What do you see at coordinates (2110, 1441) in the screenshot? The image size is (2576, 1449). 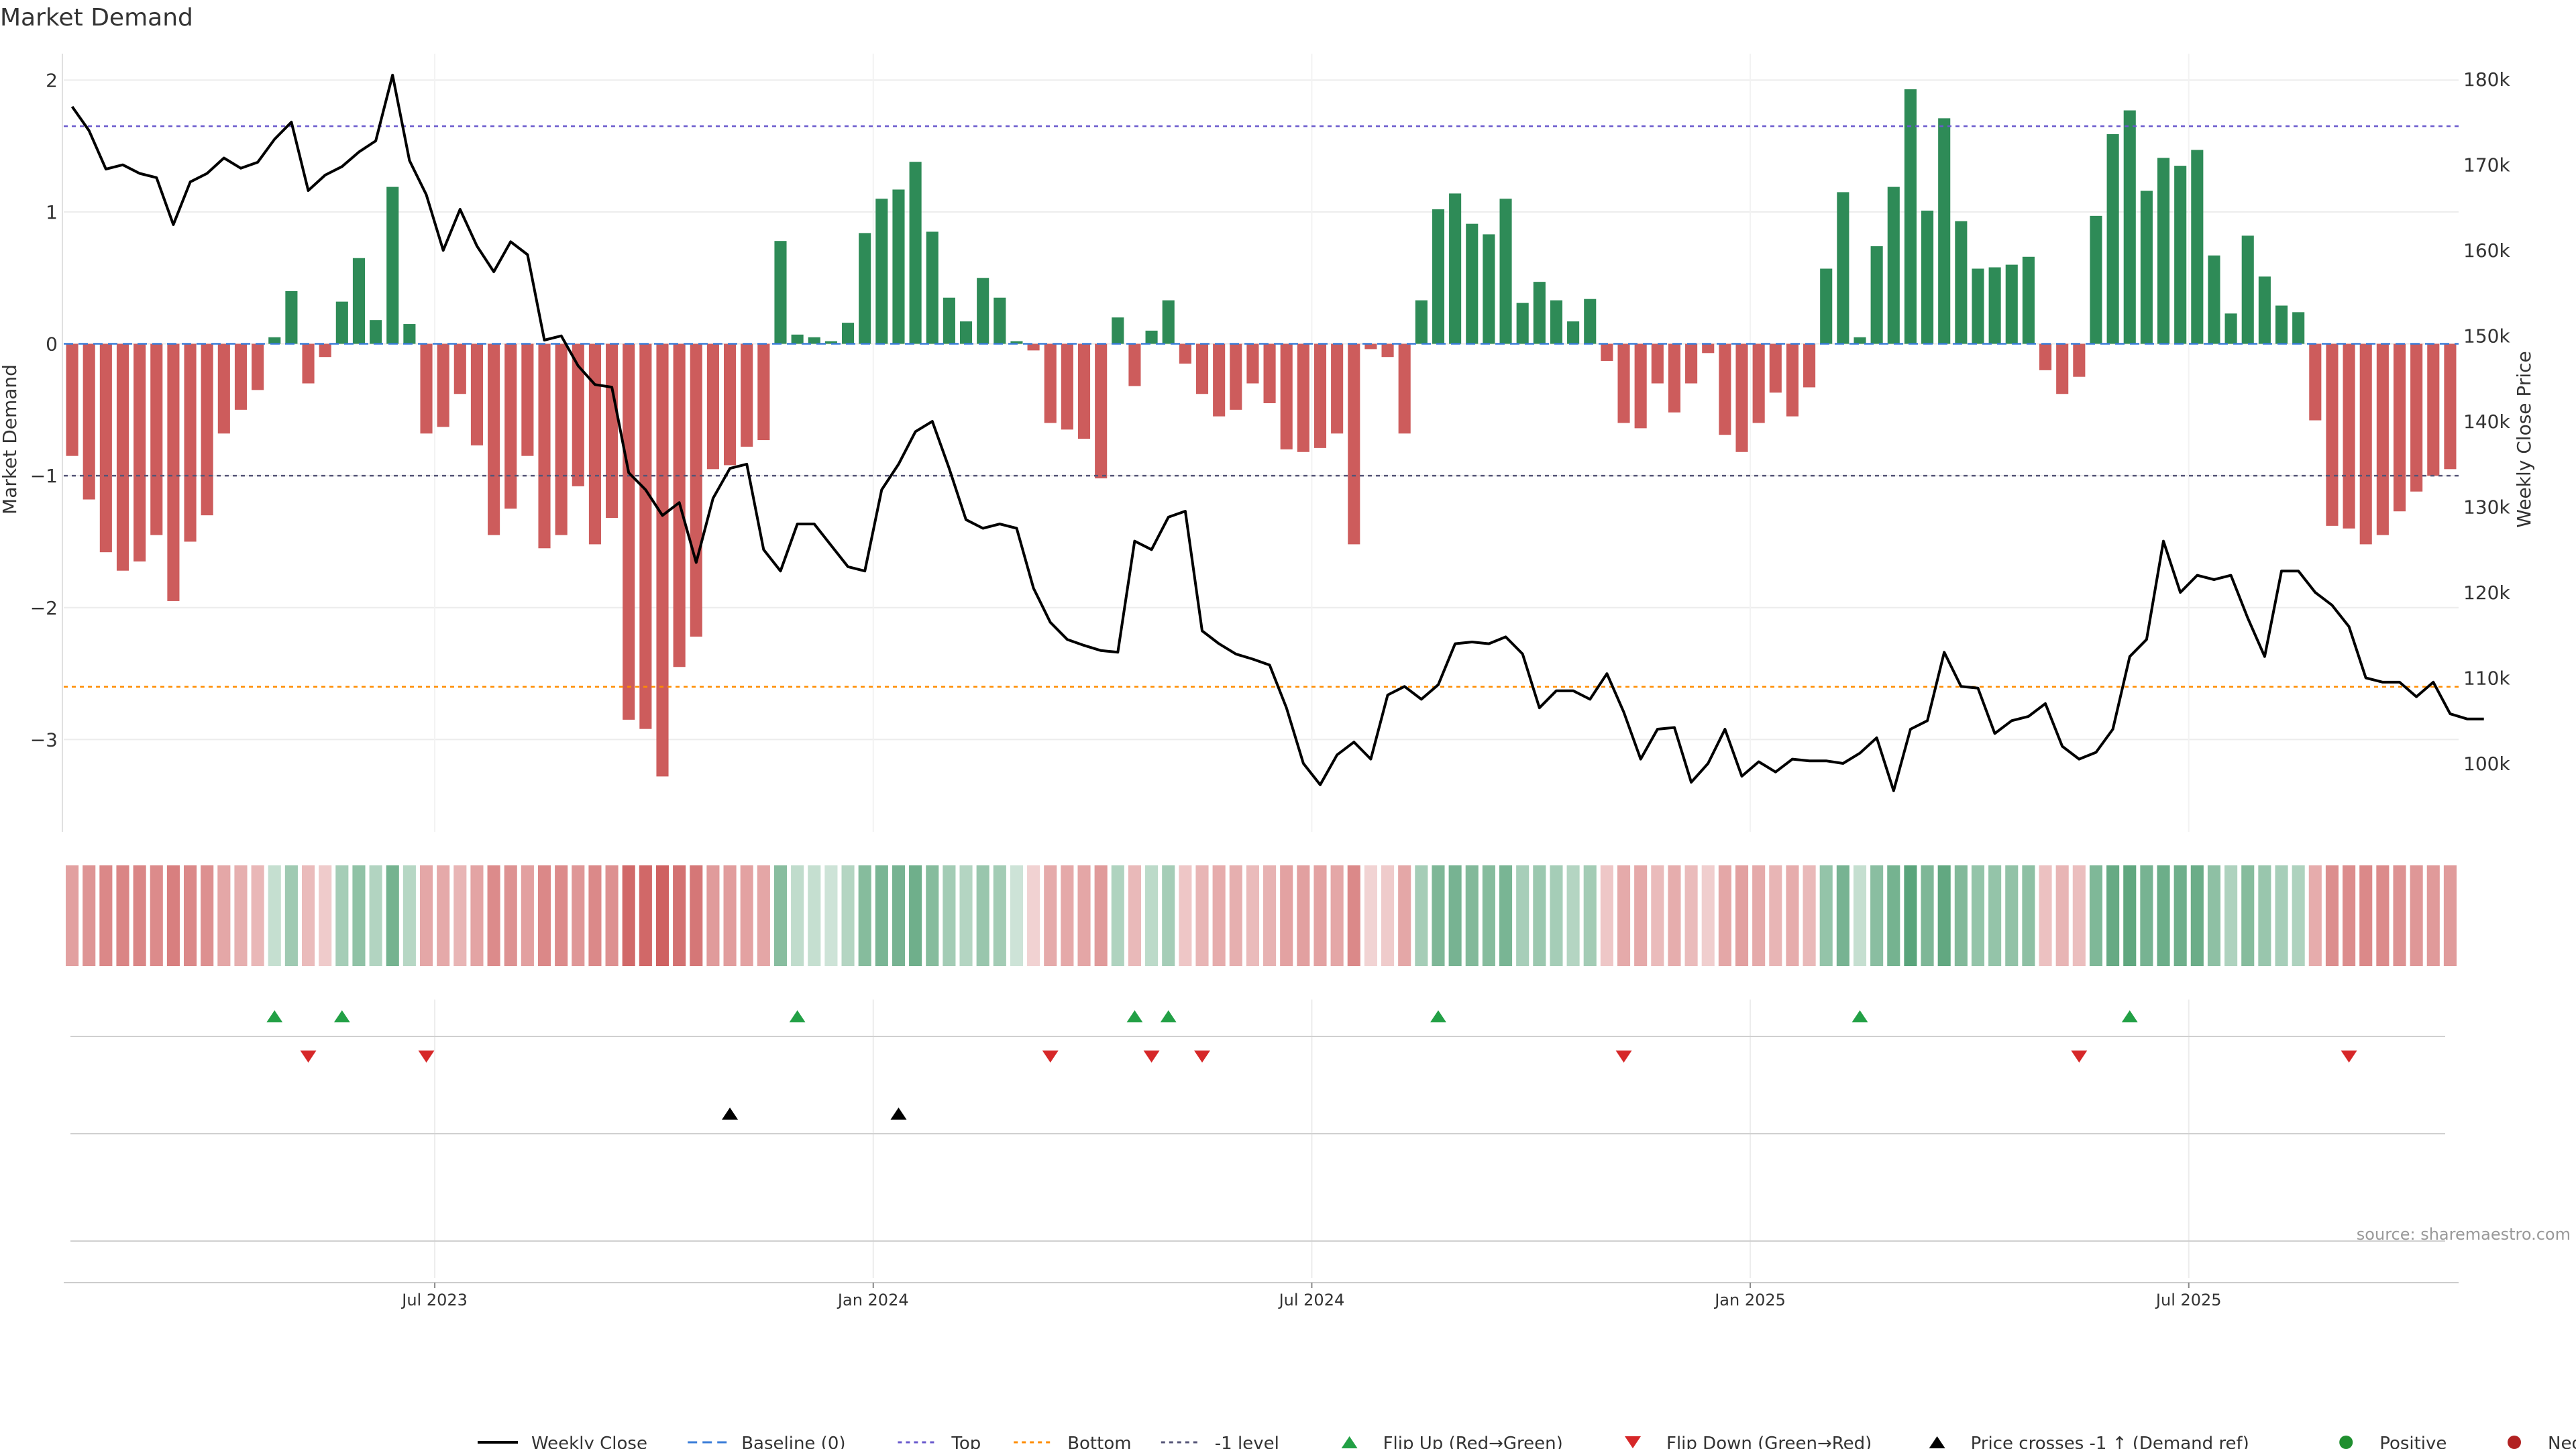 I see `legend-label: Price crosses -1 ↑ (Demand ref)` at bounding box center [2110, 1441].